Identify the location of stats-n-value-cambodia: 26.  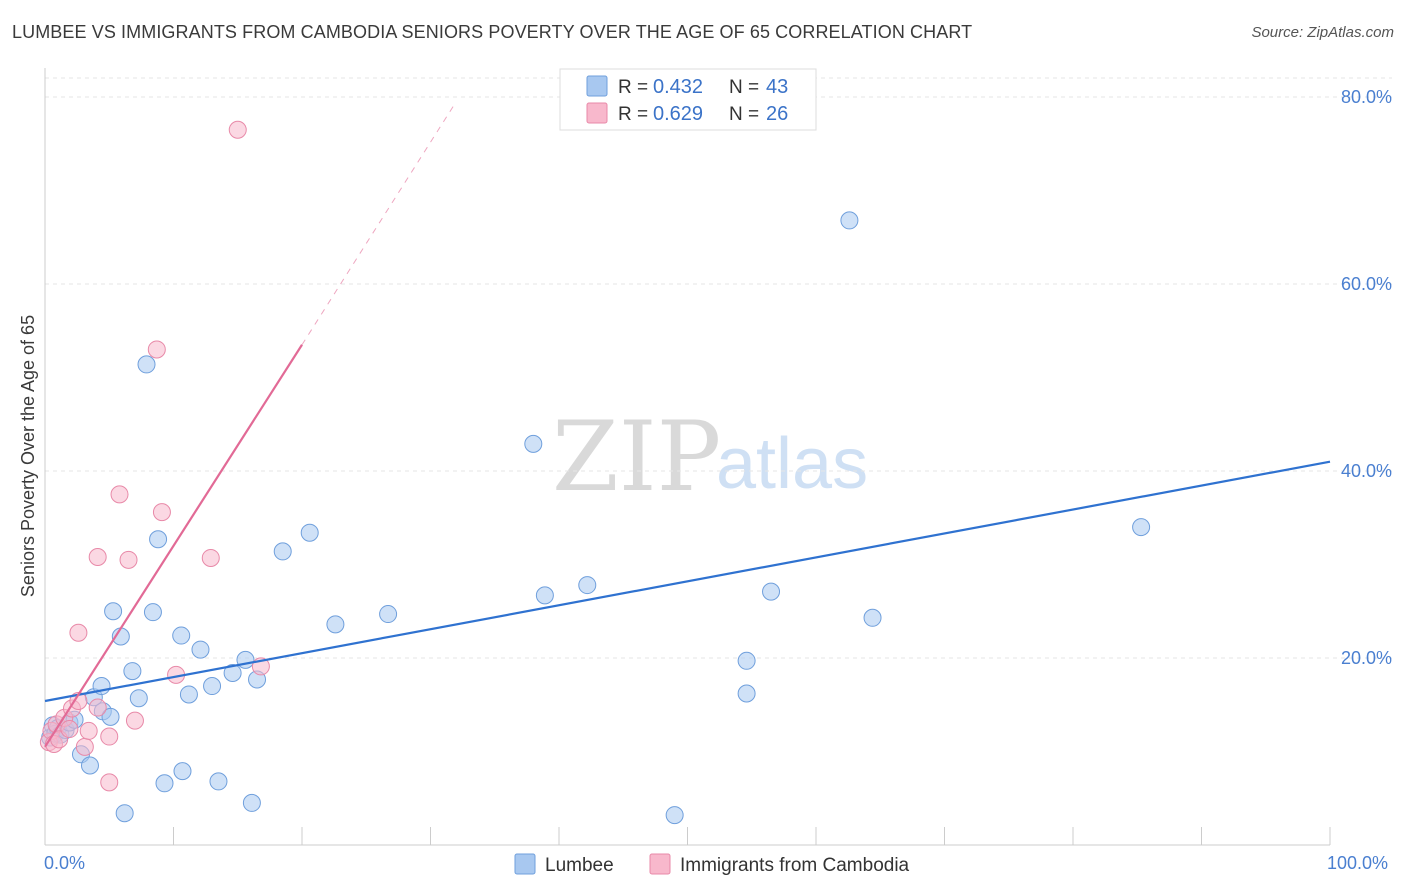
(777, 114).